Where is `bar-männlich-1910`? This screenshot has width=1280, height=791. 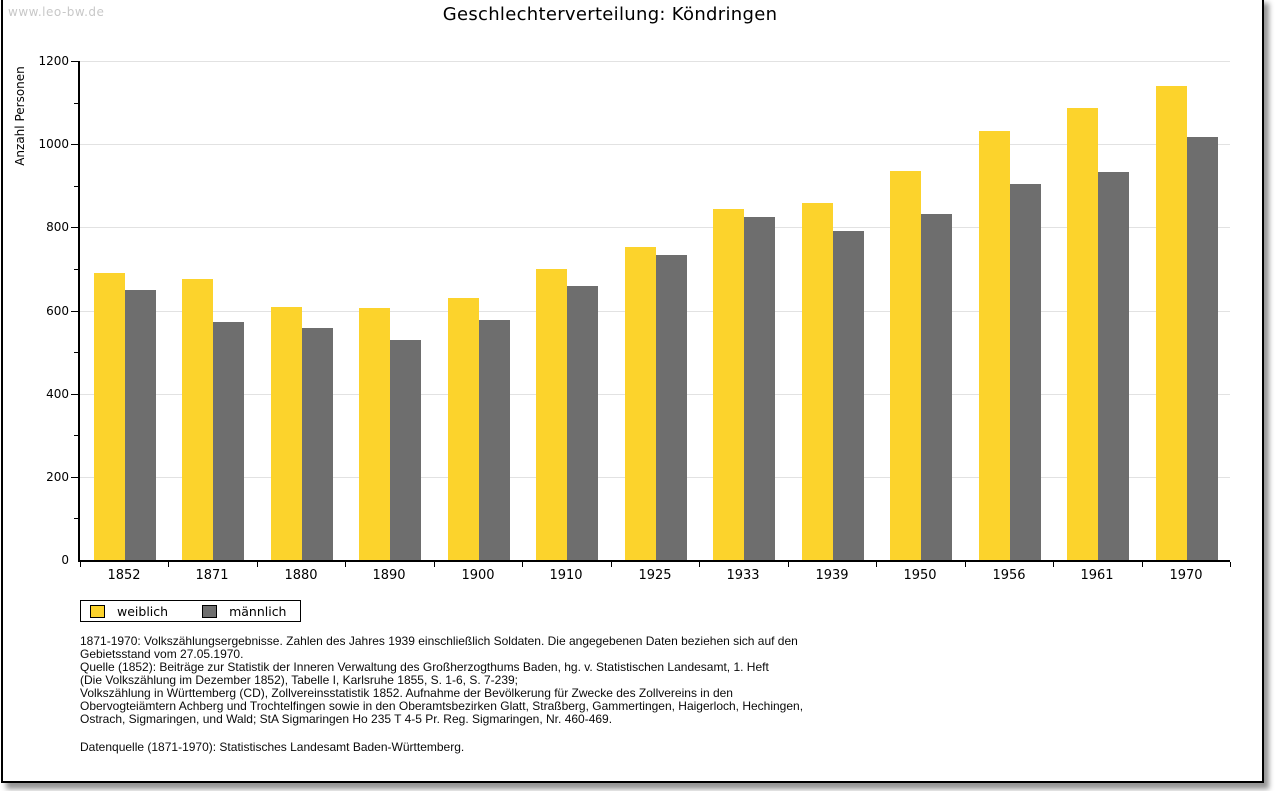
bar-männlich-1910 is located at coordinates (582, 423).